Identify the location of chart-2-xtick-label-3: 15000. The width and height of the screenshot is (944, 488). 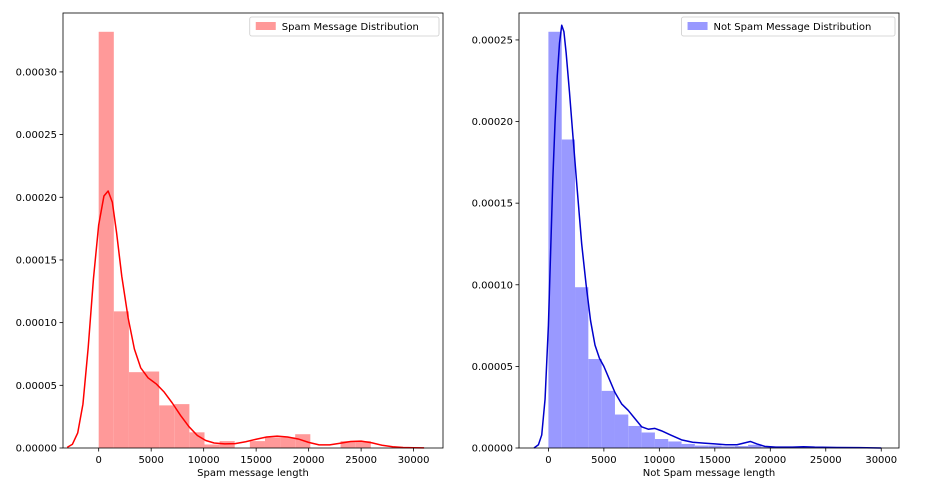
(715, 460).